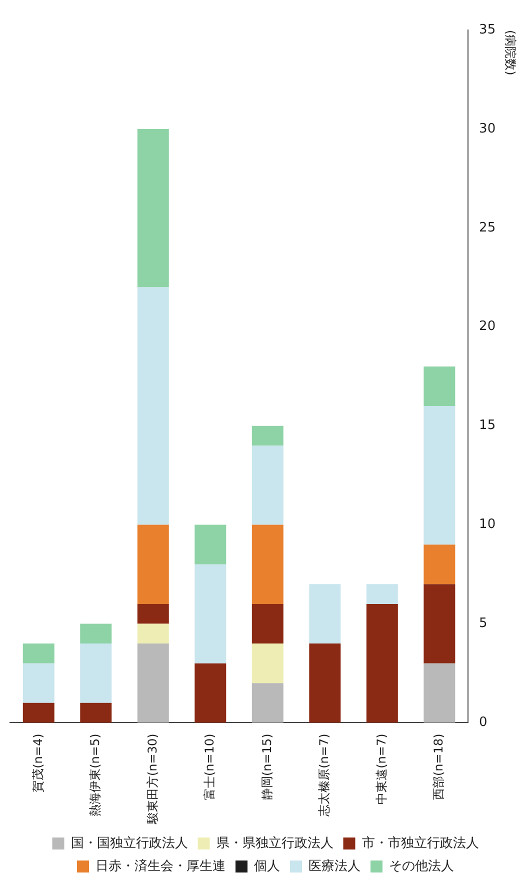 The height and width of the screenshot is (893, 531). I want to click on legend-label: 日赤・済生会・厚生連, so click(161, 866).